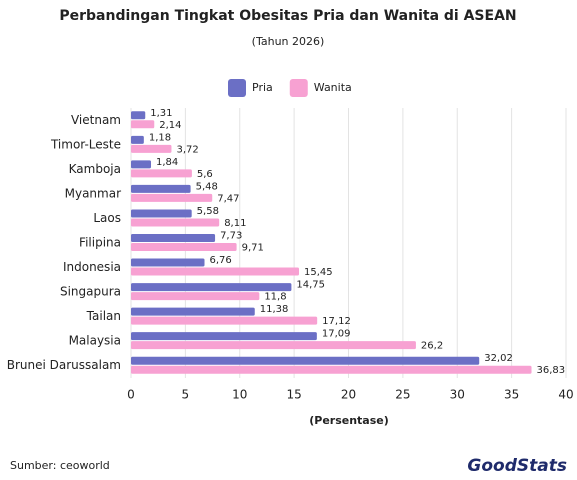 This screenshot has height=480, width=577. I want to click on value-label: 7,73, so click(231, 236).